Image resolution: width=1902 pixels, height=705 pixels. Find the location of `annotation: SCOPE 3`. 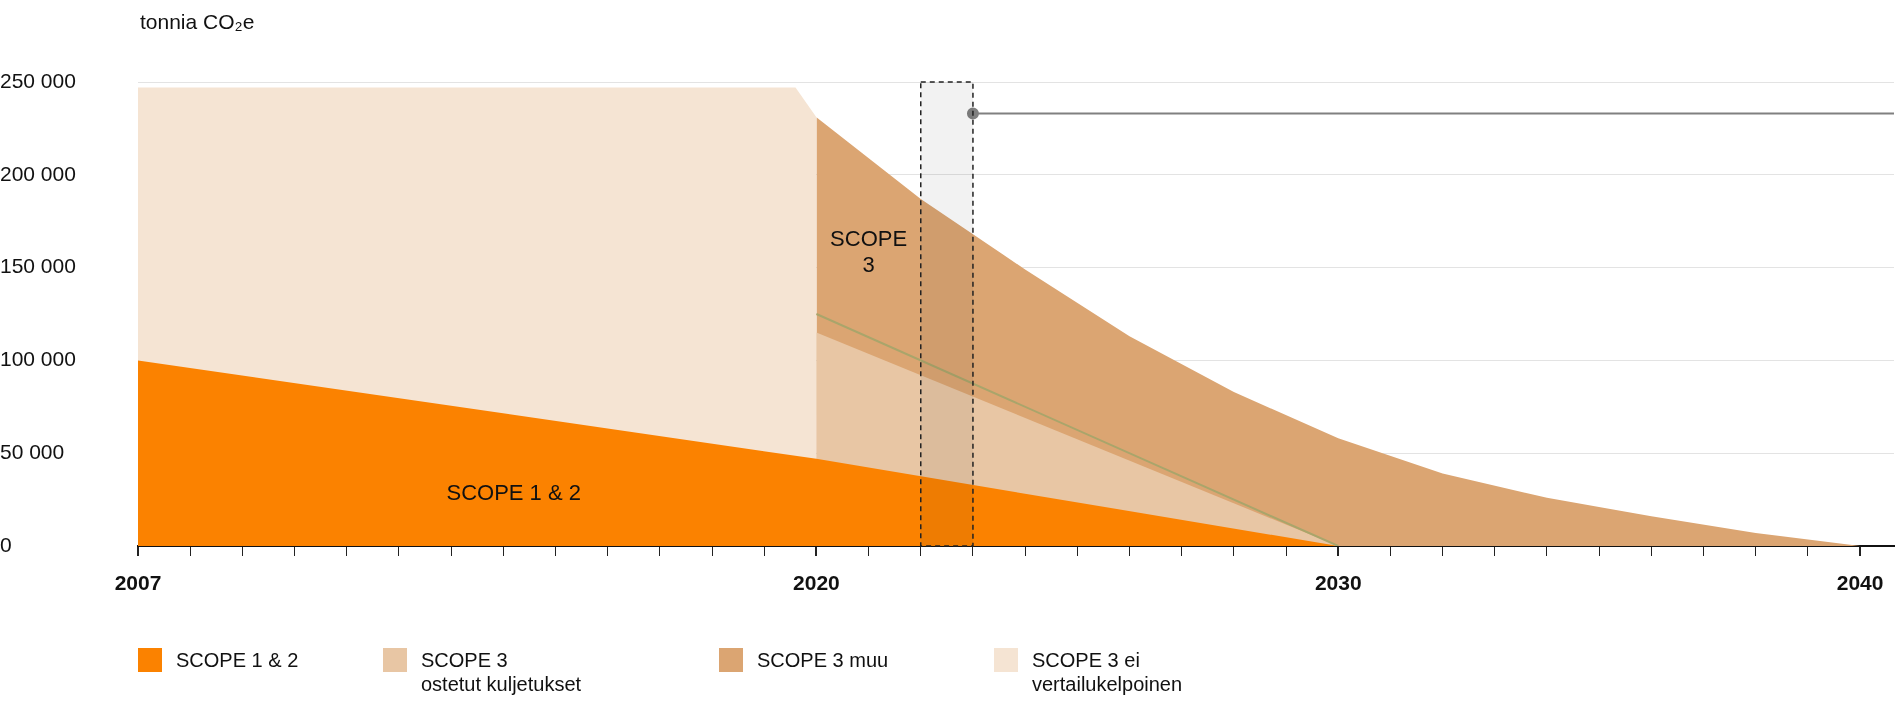

annotation: SCOPE 3 is located at coordinates (869, 251).